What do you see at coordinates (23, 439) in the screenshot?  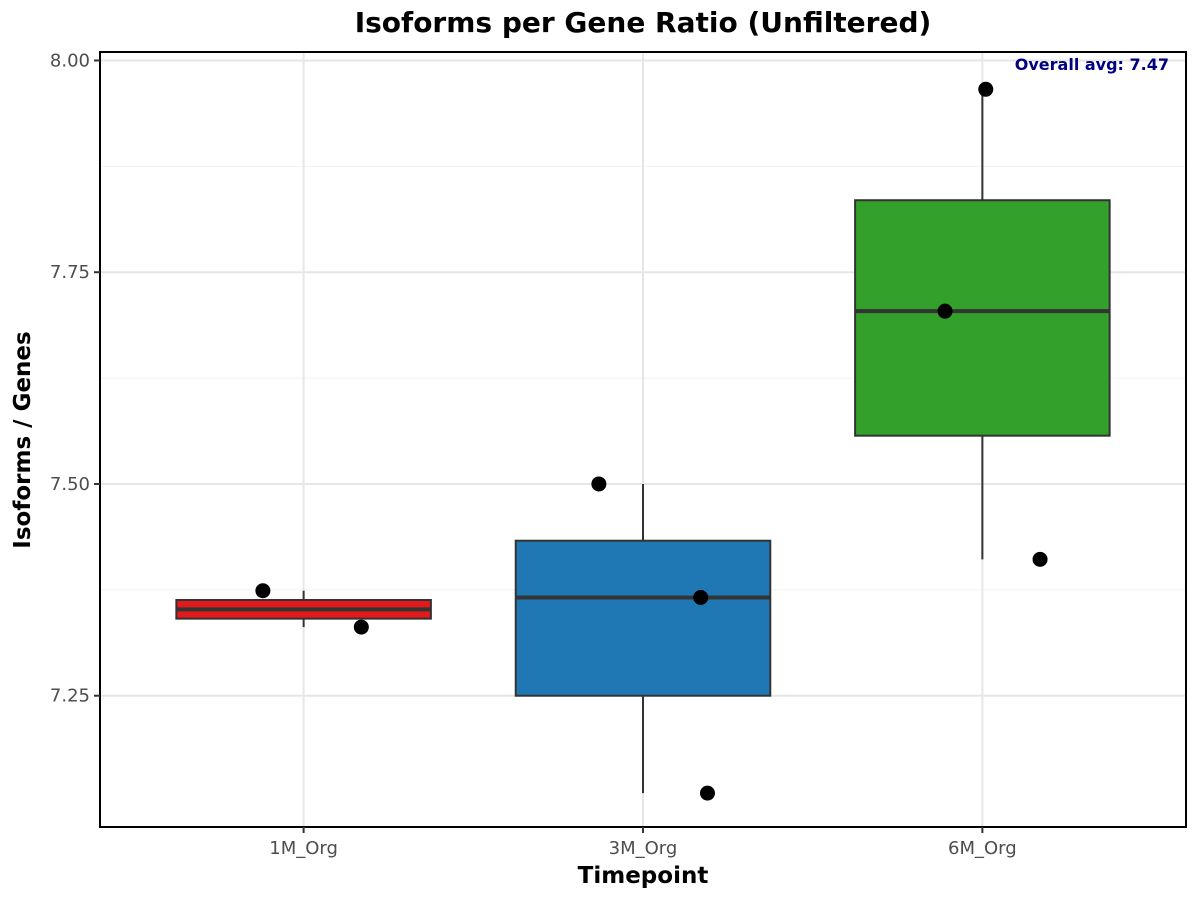 I see `y-axis-title: Isoforms / Genes` at bounding box center [23, 439].